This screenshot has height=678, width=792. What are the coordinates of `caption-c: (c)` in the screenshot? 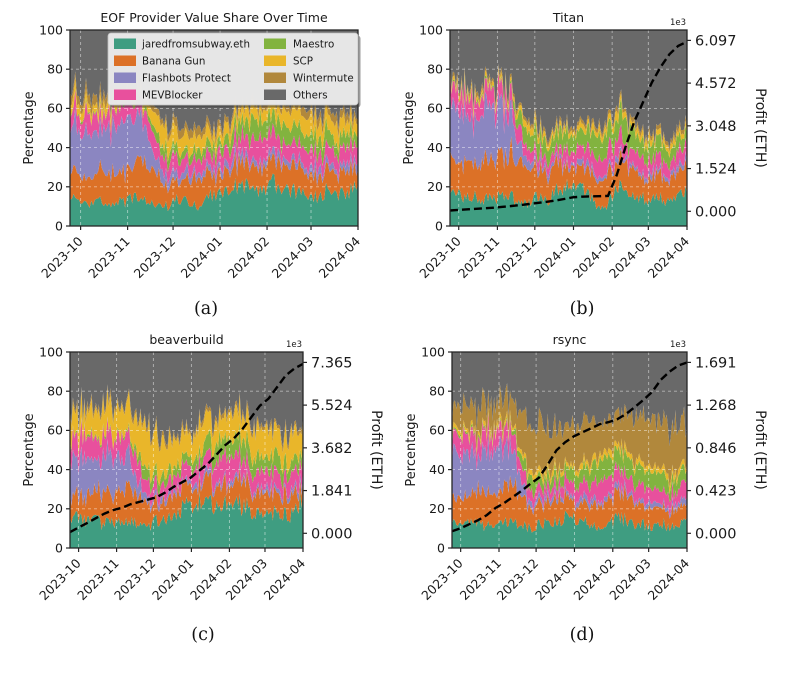 It's located at (203, 635).